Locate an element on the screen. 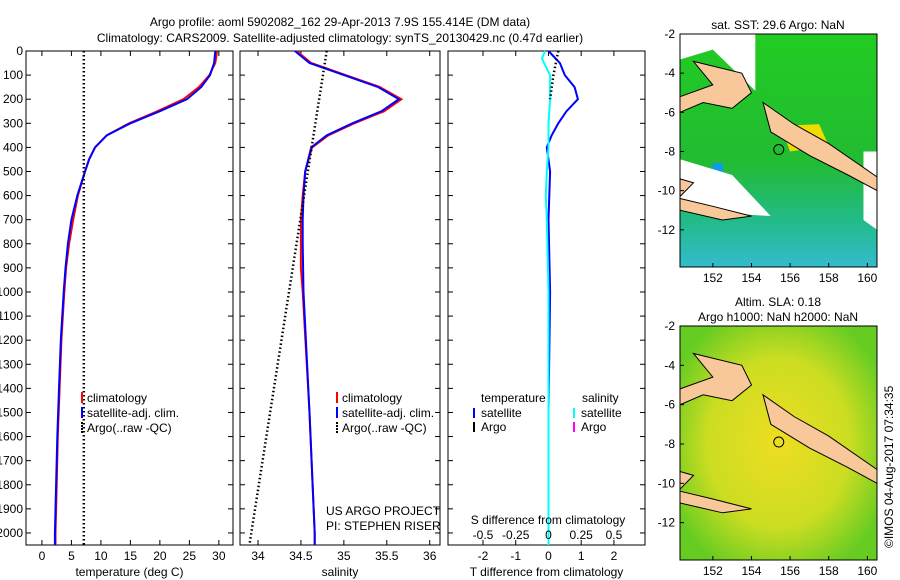 The height and width of the screenshot is (580, 900). x2-axis-label: S difference from climatology is located at coordinates (548, 520).